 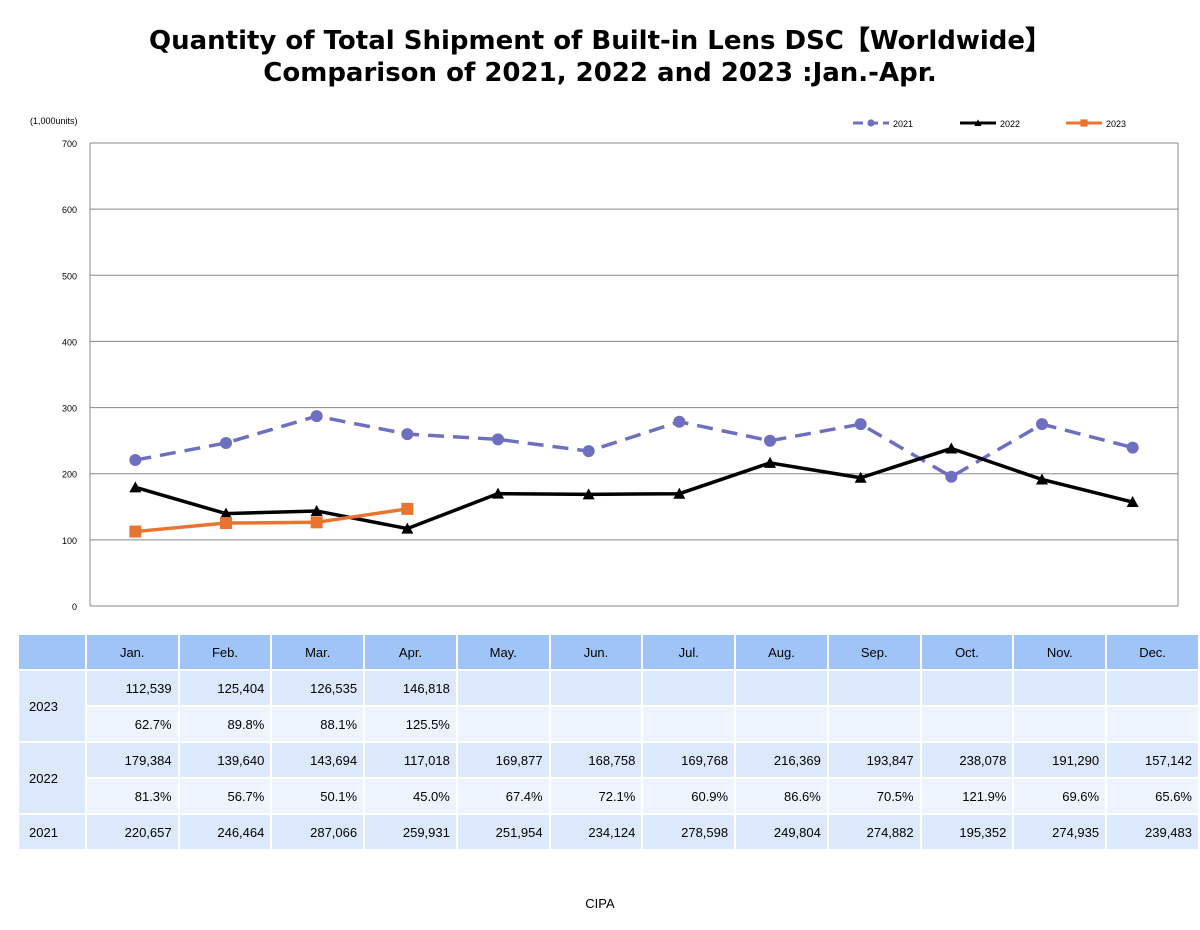 I want to click on value-cell: 112,539, so click(x=132, y=688).